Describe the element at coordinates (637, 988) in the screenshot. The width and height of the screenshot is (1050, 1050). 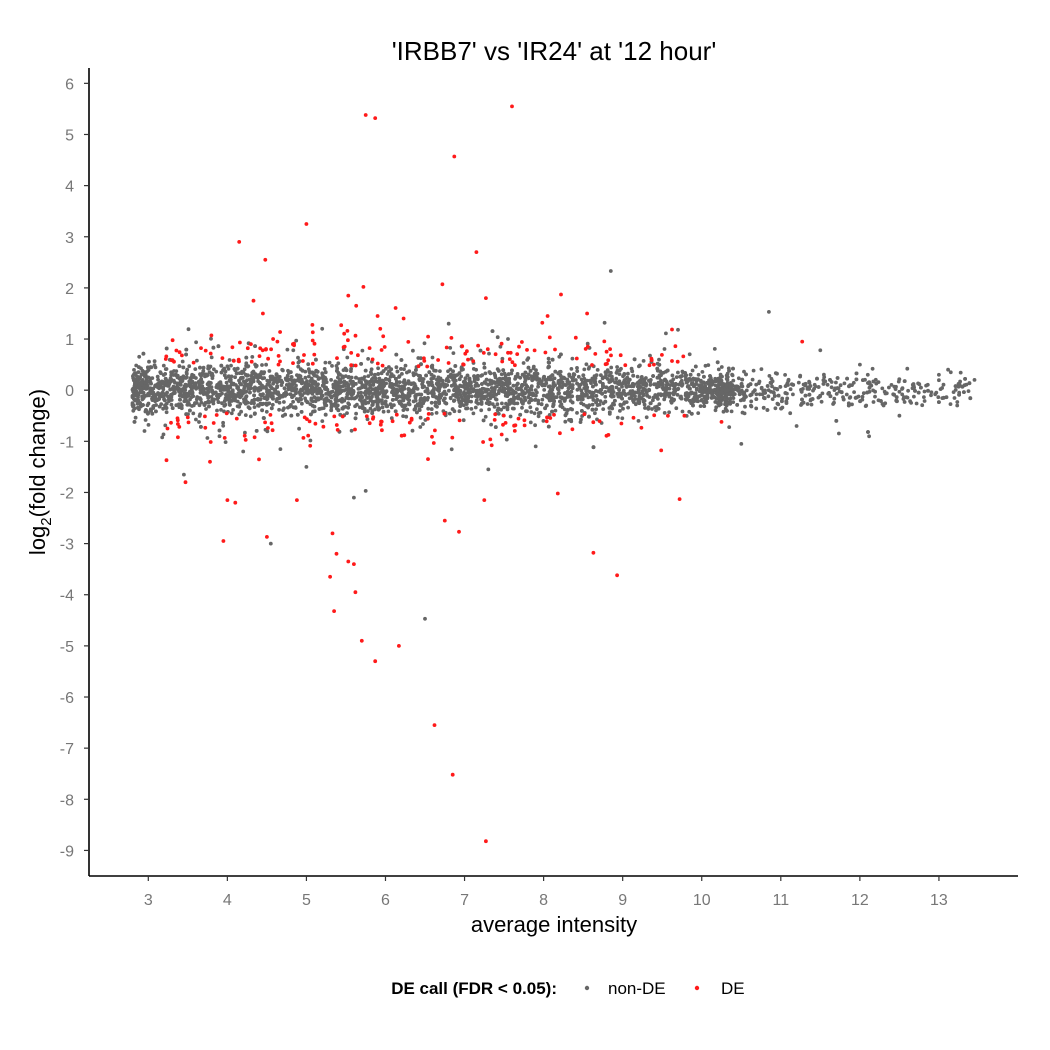
I see `legend-label-non-de: non-DE` at that location.